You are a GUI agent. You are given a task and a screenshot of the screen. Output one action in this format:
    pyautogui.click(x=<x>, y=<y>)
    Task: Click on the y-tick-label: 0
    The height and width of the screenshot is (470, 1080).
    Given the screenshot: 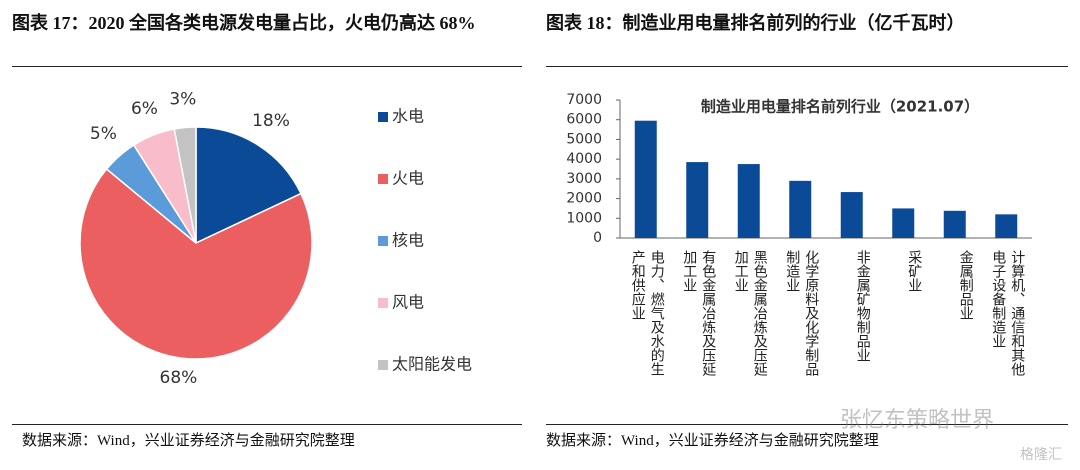 What is the action you would take?
    pyautogui.click(x=597, y=238)
    